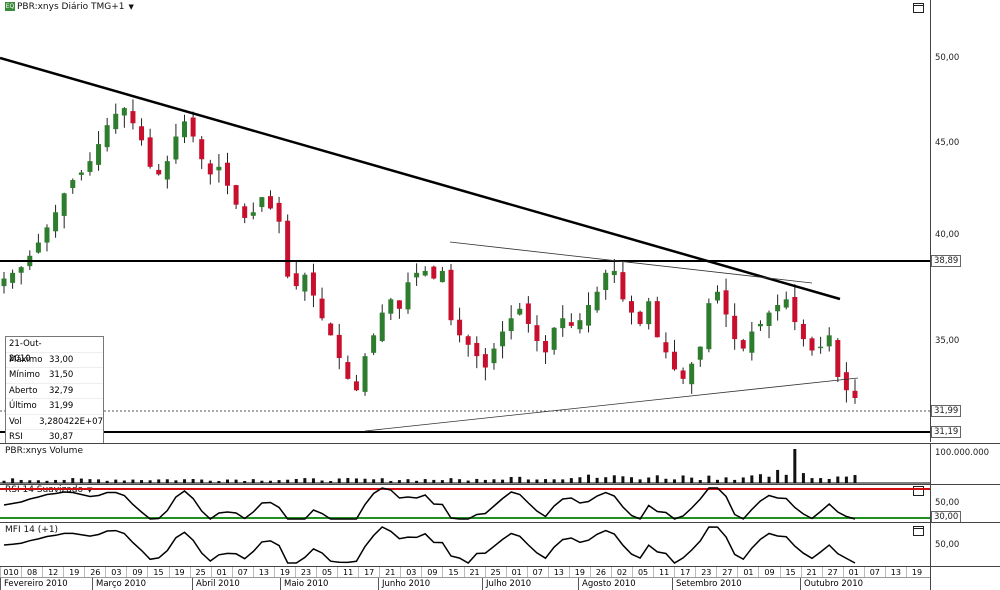 This screenshot has height=590, width=1000. What do you see at coordinates (131, 7) in the screenshot?
I see `dropdown-caret-icon: ▼` at bounding box center [131, 7].